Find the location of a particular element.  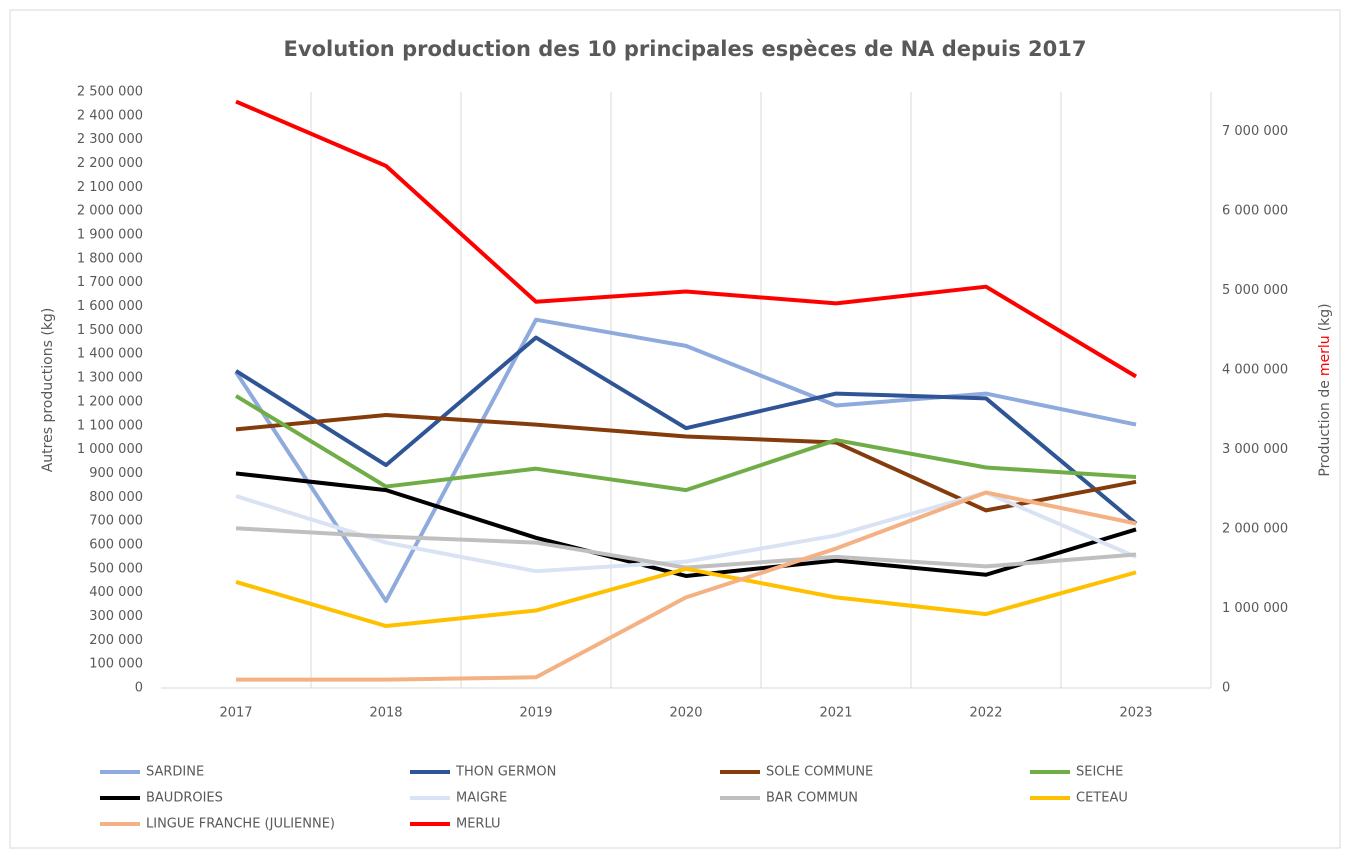

legend-label: SOLE COMMUNE is located at coordinates (819, 772).